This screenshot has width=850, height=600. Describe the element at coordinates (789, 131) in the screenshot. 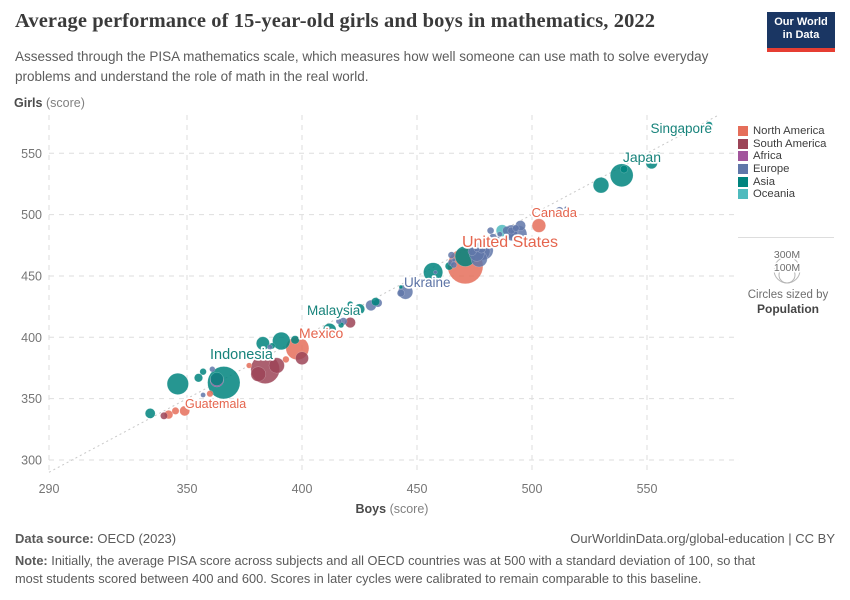

I see `legend-label-north-america: North America` at that location.